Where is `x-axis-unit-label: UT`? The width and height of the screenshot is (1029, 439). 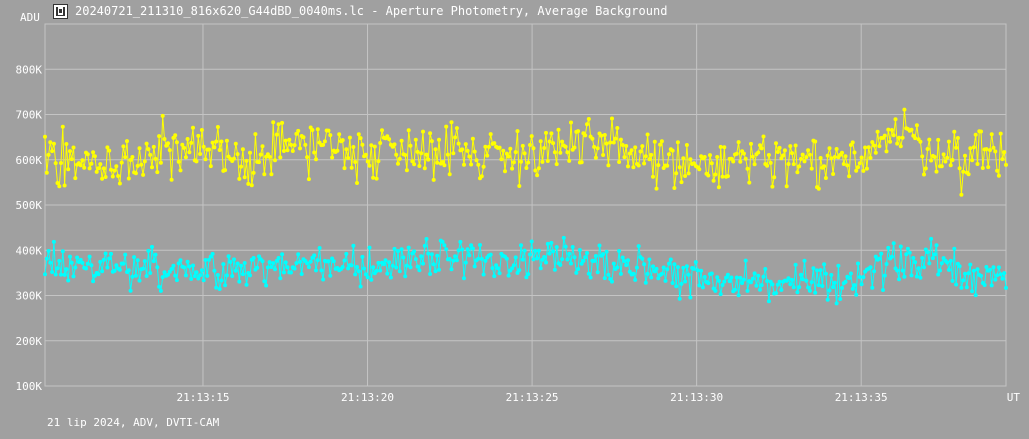
x-axis-unit-label: UT is located at coordinates (1014, 397).